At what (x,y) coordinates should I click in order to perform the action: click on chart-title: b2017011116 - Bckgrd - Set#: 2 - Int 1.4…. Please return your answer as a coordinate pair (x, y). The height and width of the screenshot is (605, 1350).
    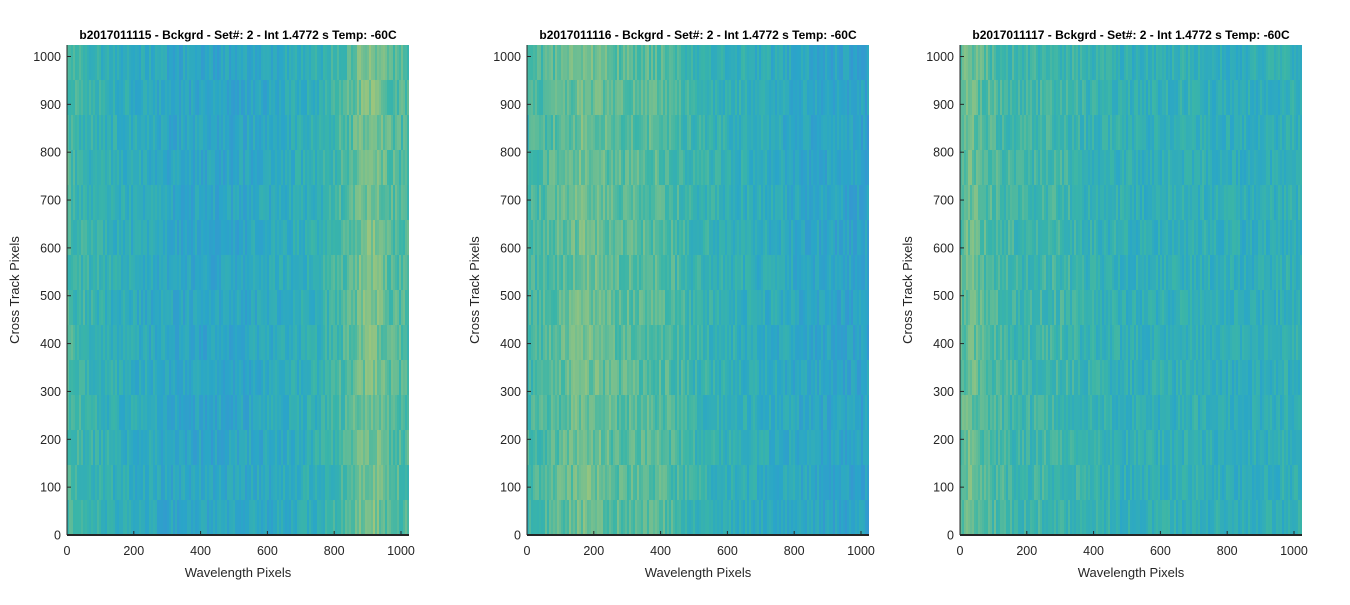
    Looking at the image, I should click on (698, 35).